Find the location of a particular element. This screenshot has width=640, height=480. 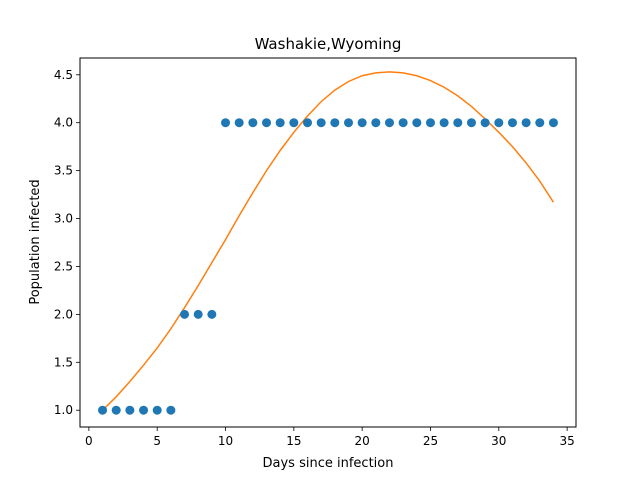

x-axis-label: Days since infection is located at coordinates (328, 463).